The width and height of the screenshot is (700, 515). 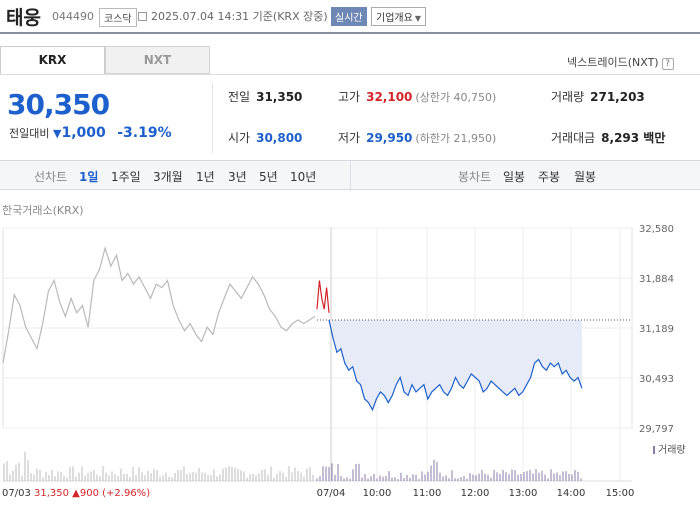 I want to click on x-tick-label: 07/04, so click(x=331, y=493).